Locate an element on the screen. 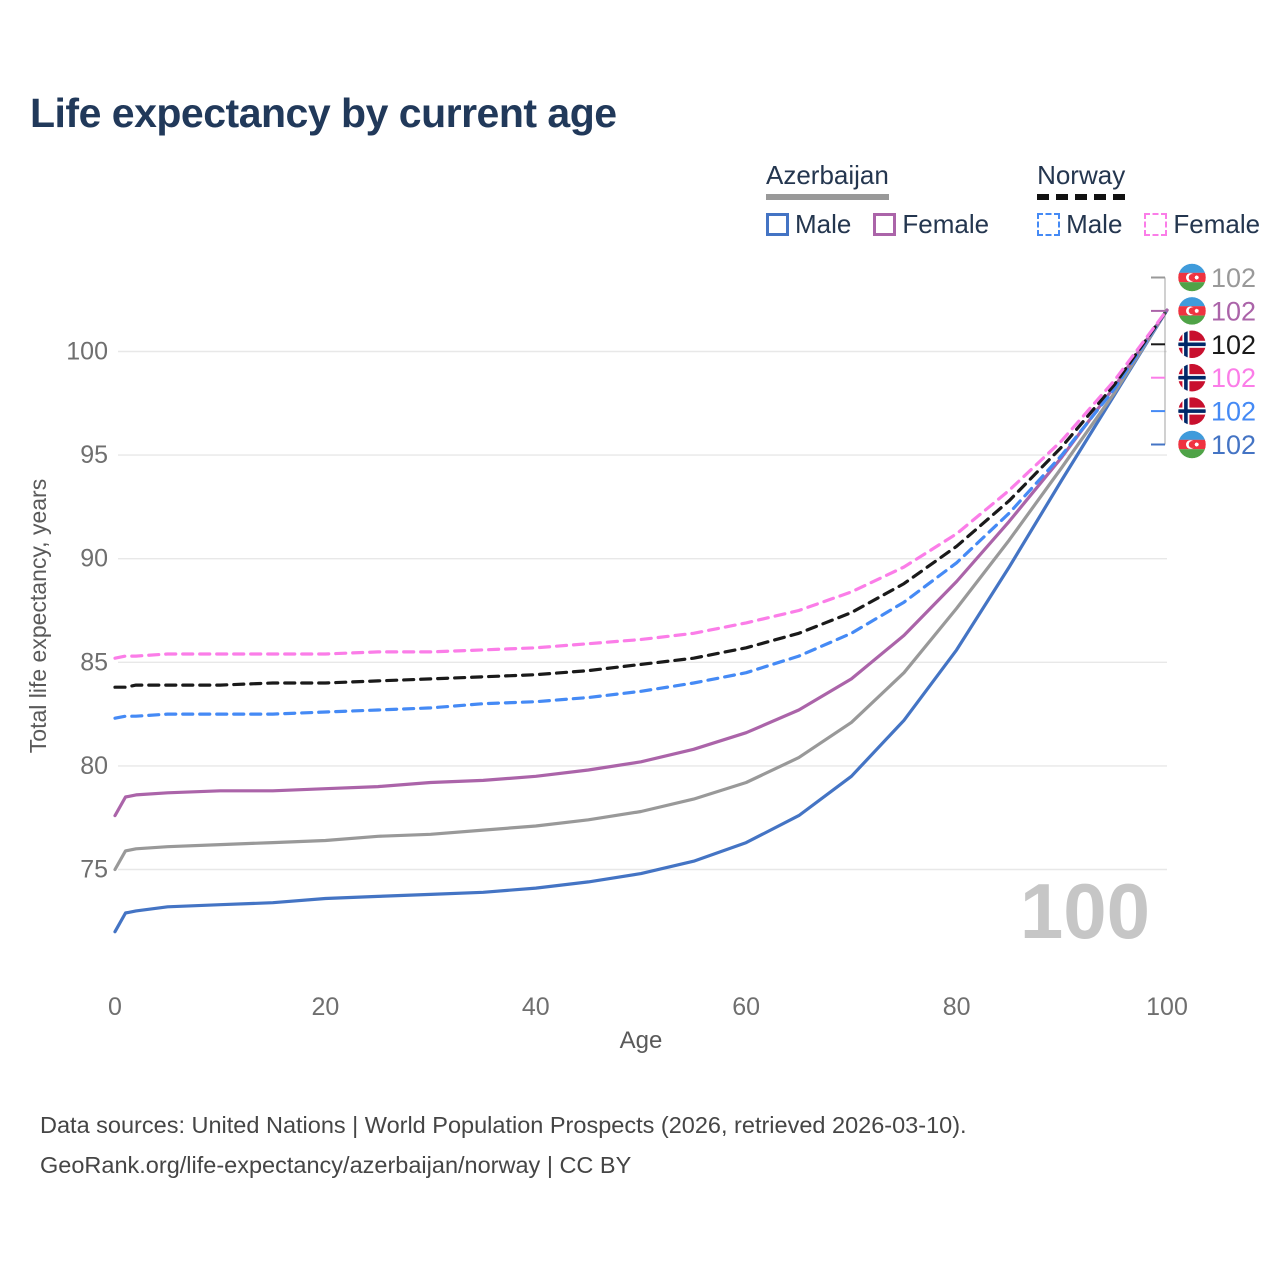 This screenshot has width=1280, height=1280. legend-country-norway: Norway is located at coordinates (1081, 180).